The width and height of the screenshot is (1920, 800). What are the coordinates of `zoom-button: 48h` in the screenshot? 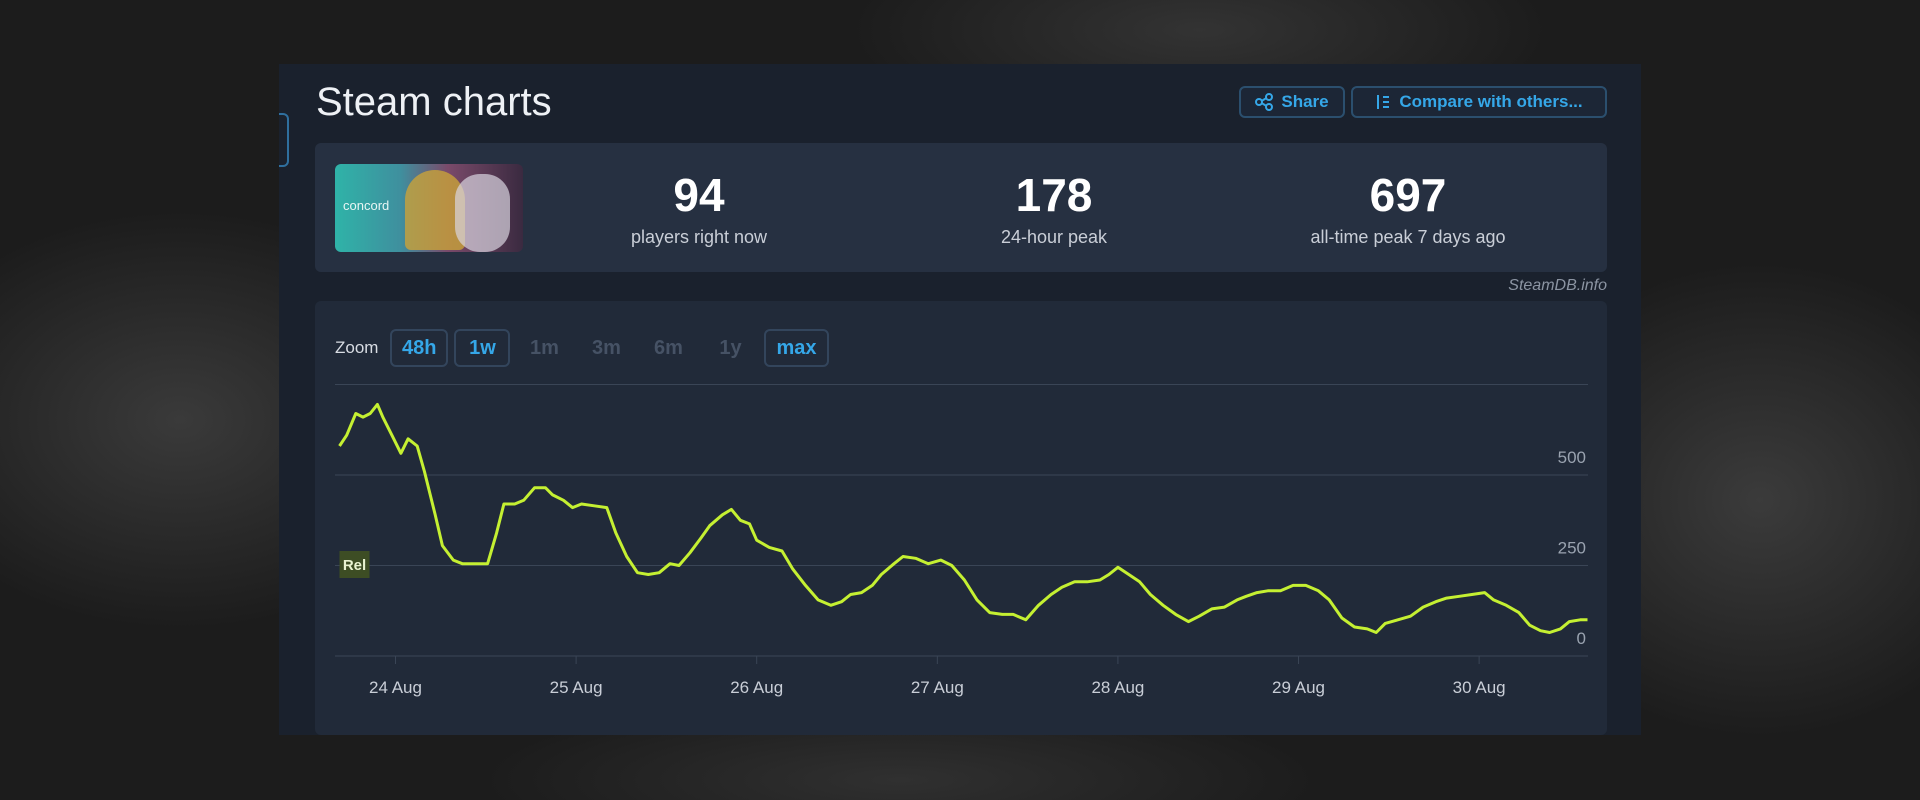 It's located at (419, 348).